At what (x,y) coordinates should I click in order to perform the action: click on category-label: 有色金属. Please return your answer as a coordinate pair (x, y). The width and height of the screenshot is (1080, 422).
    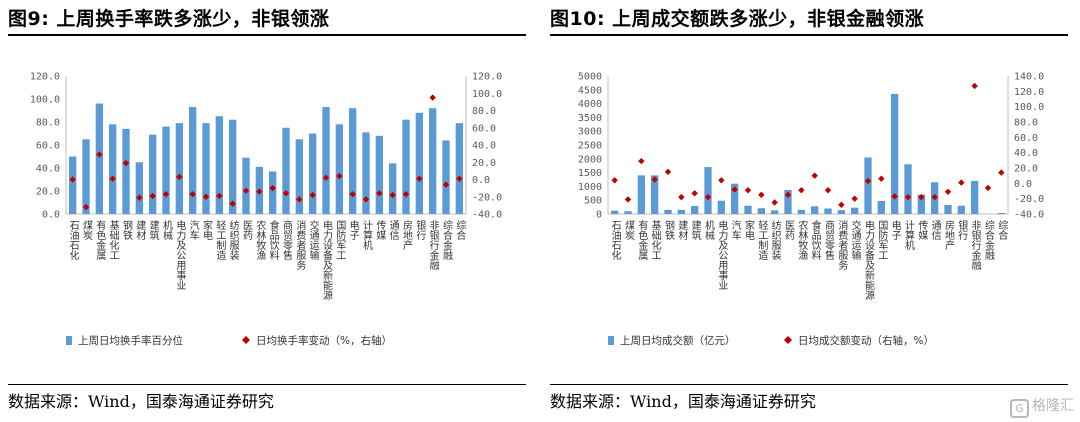
    Looking at the image, I should click on (100, 240).